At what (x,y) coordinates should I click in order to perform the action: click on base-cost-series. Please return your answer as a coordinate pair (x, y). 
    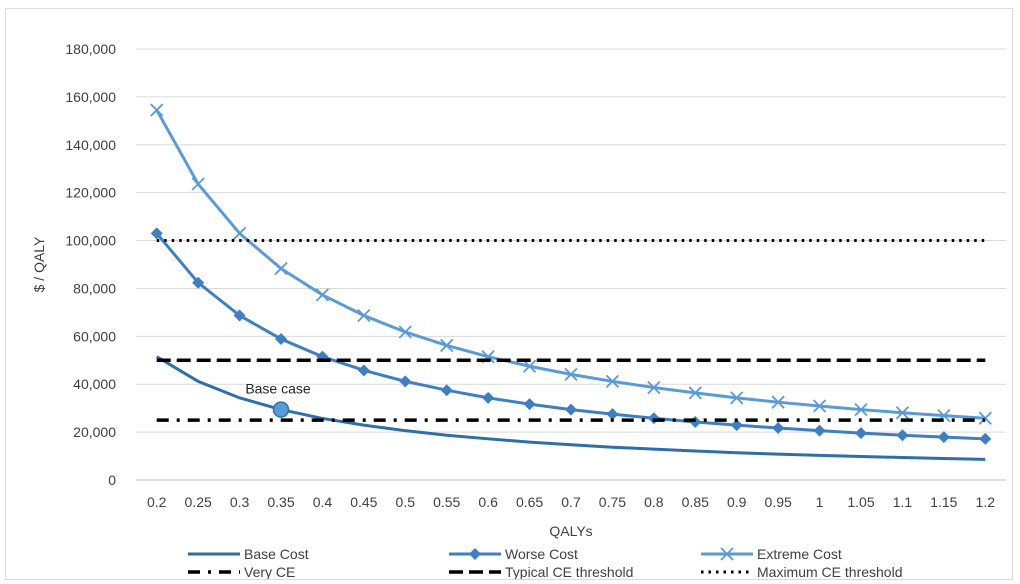
    Looking at the image, I should click on (570, 408).